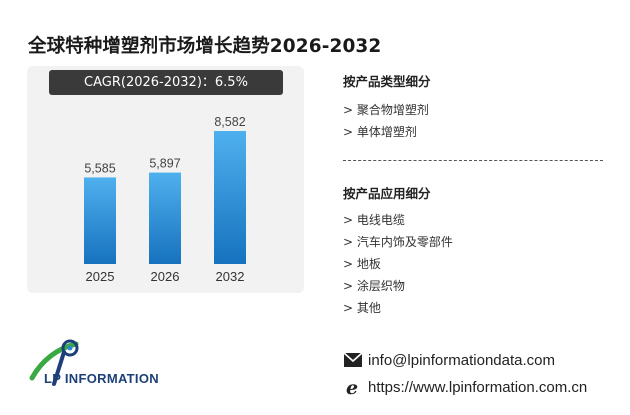  Describe the element at coordinates (165, 218) in the screenshot. I see `bar-2026` at that location.